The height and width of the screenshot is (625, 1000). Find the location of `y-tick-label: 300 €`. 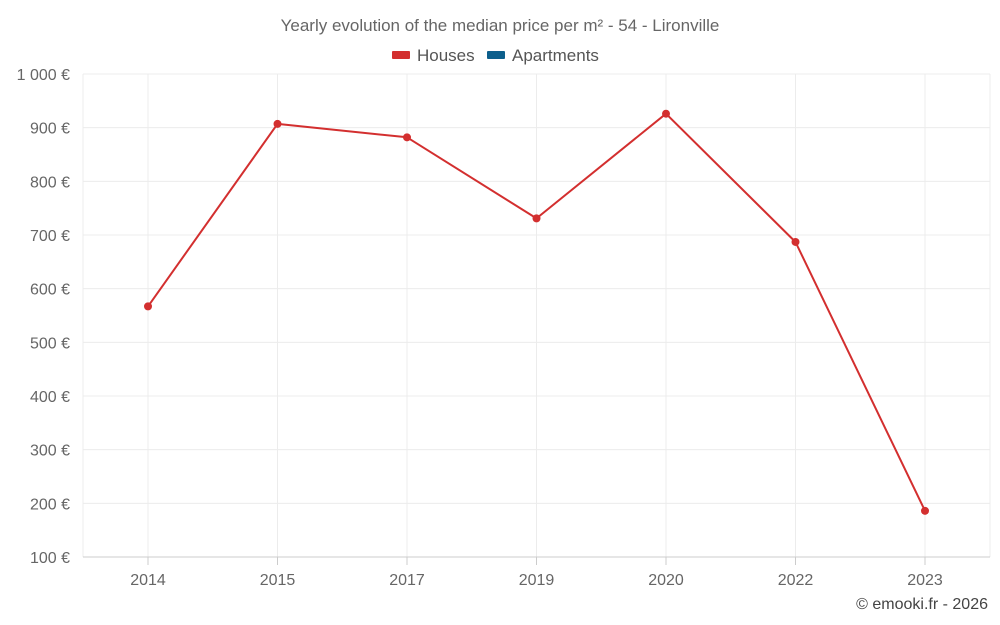

y-tick-label: 300 € is located at coordinates (50, 451).